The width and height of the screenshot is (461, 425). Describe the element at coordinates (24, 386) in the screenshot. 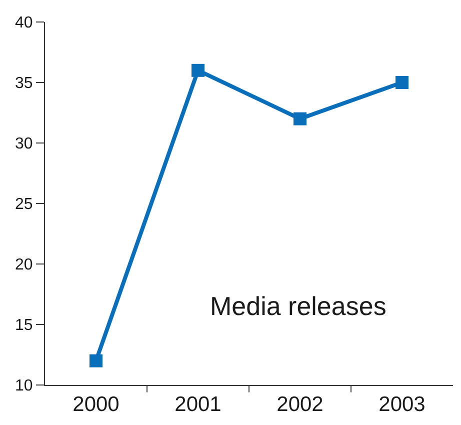

I see `y-tick-label: 10` at that location.